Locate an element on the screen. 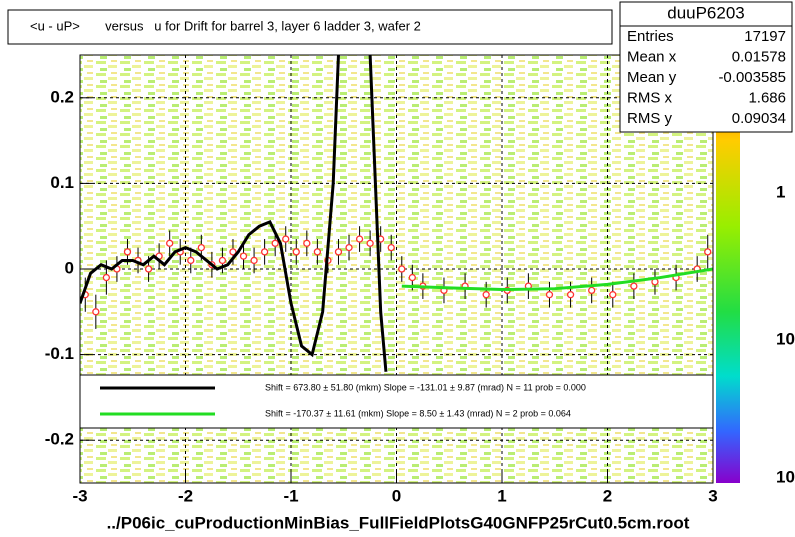 The height and width of the screenshot is (537, 795). title-box is located at coordinates (310, 27).